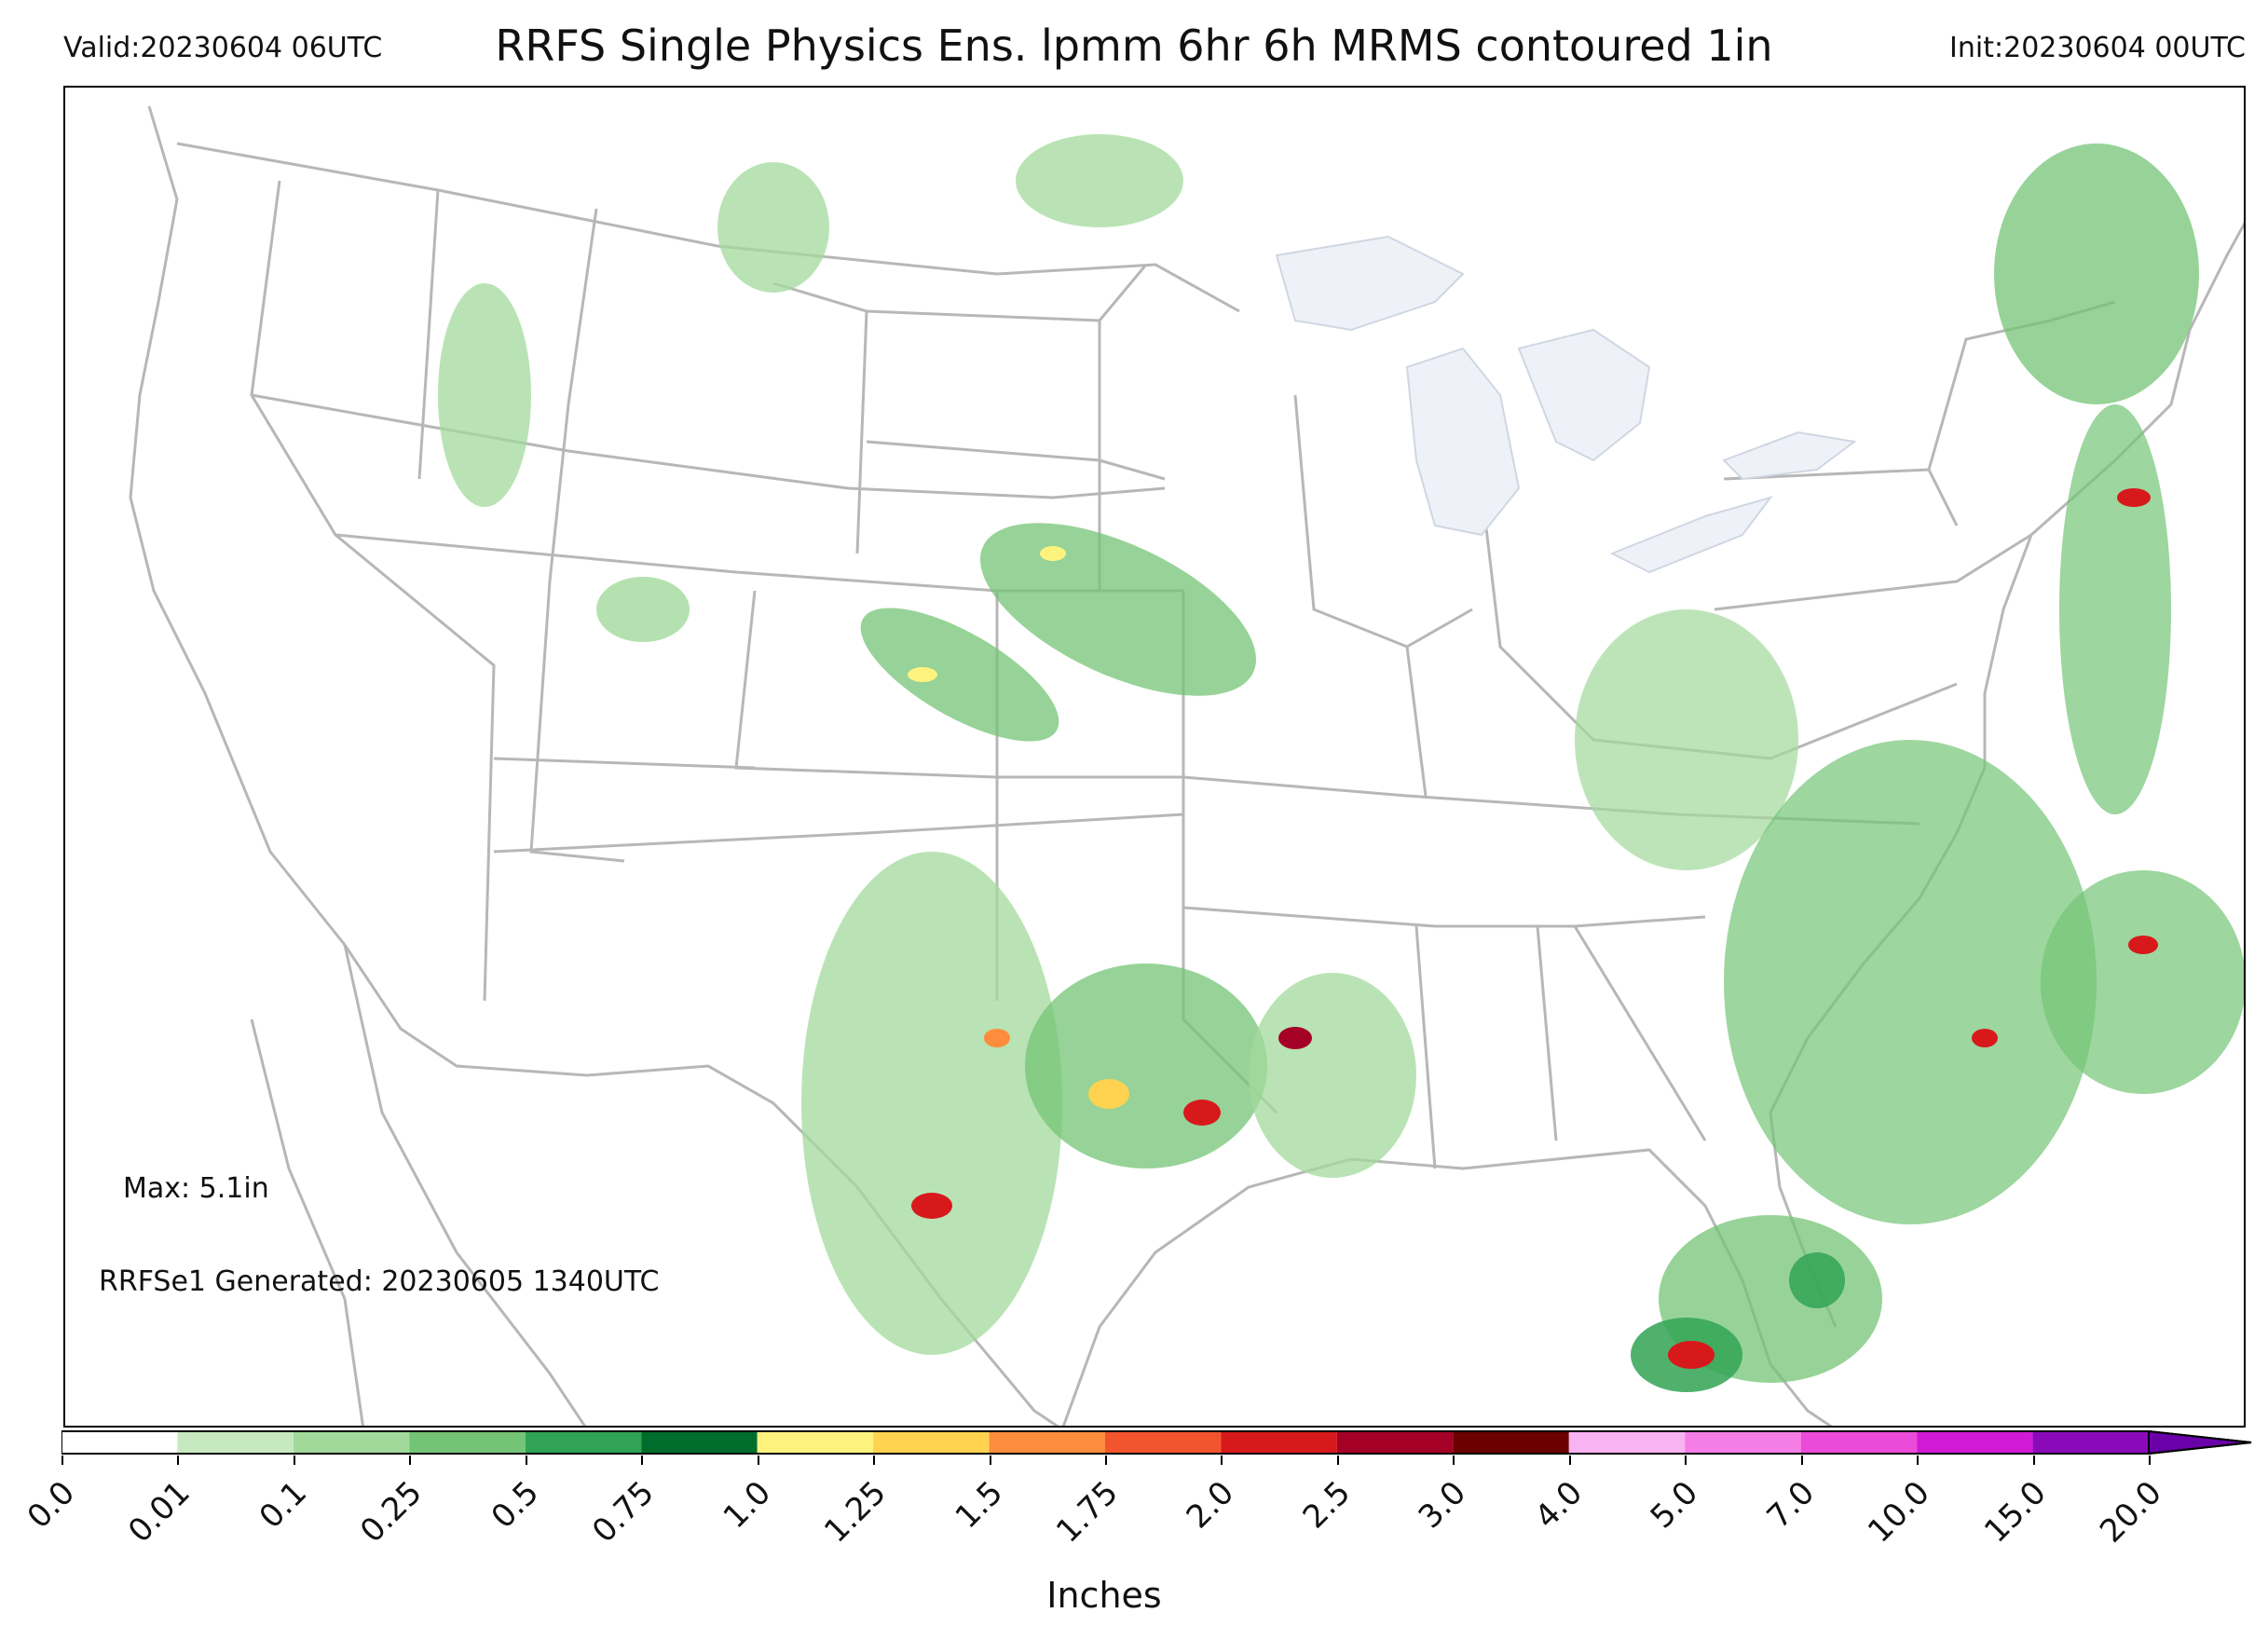 The width and height of the screenshot is (2268, 1640). What do you see at coordinates (747, 1505) in the screenshot?
I see `colorbar-tick-label: 1.0` at bounding box center [747, 1505].